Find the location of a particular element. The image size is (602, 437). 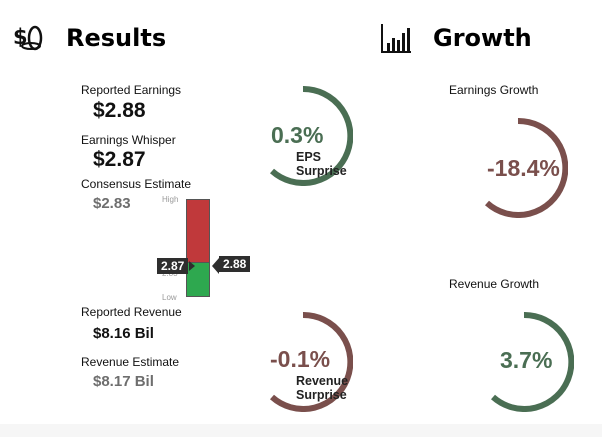

whisper-flag-pointer is located at coordinates (192, 266).